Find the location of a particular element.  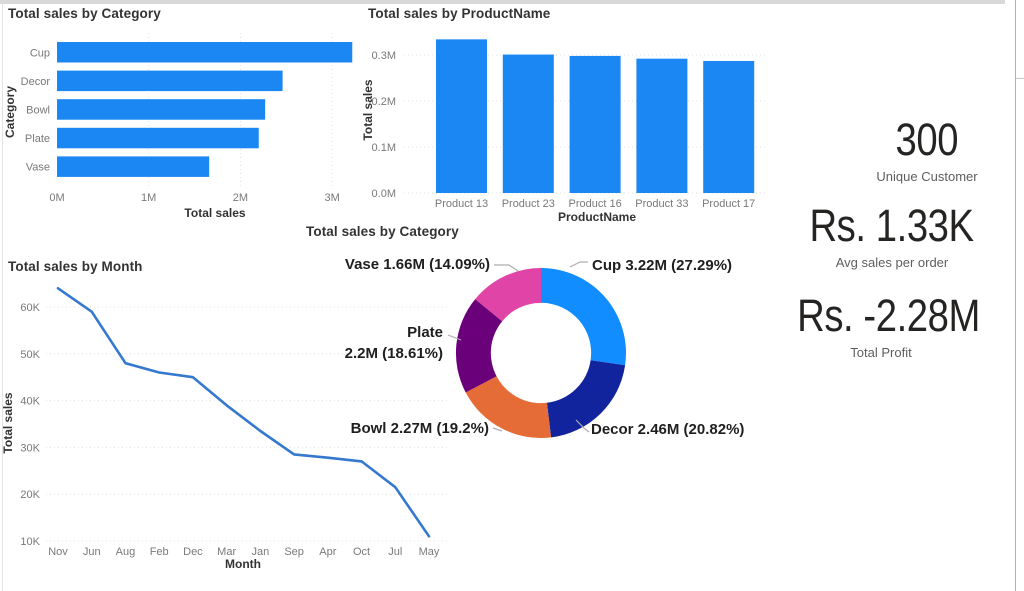

top-edge-strip is located at coordinates (502, 2).